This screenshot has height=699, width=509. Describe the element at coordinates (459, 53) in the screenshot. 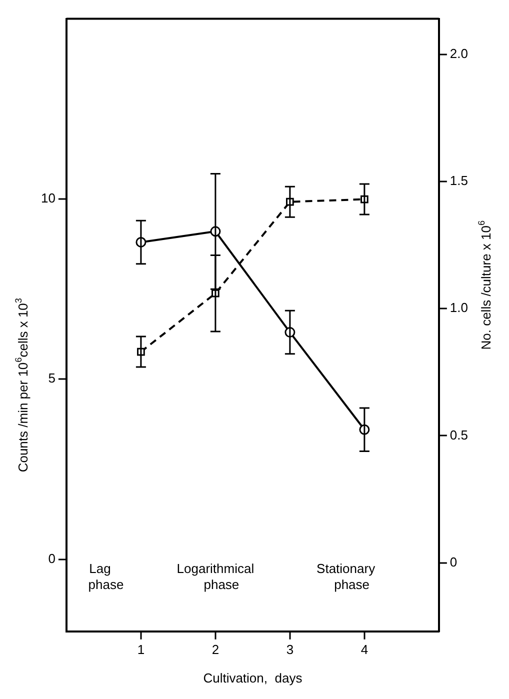

I see `y2-tick-label: 2.0` at that location.